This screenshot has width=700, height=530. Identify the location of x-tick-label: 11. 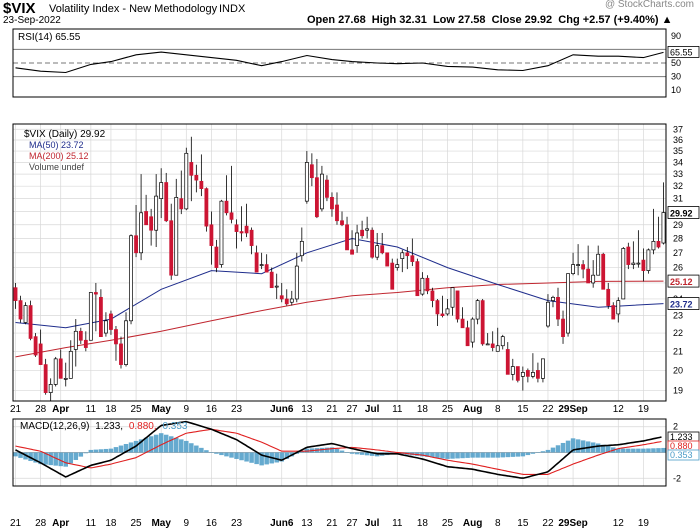
(397, 409).